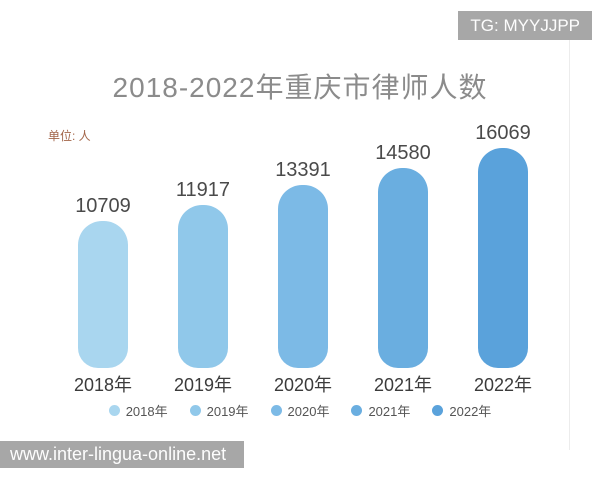  Describe the element at coordinates (569, 245) in the screenshot. I see `right-divider-line` at that location.